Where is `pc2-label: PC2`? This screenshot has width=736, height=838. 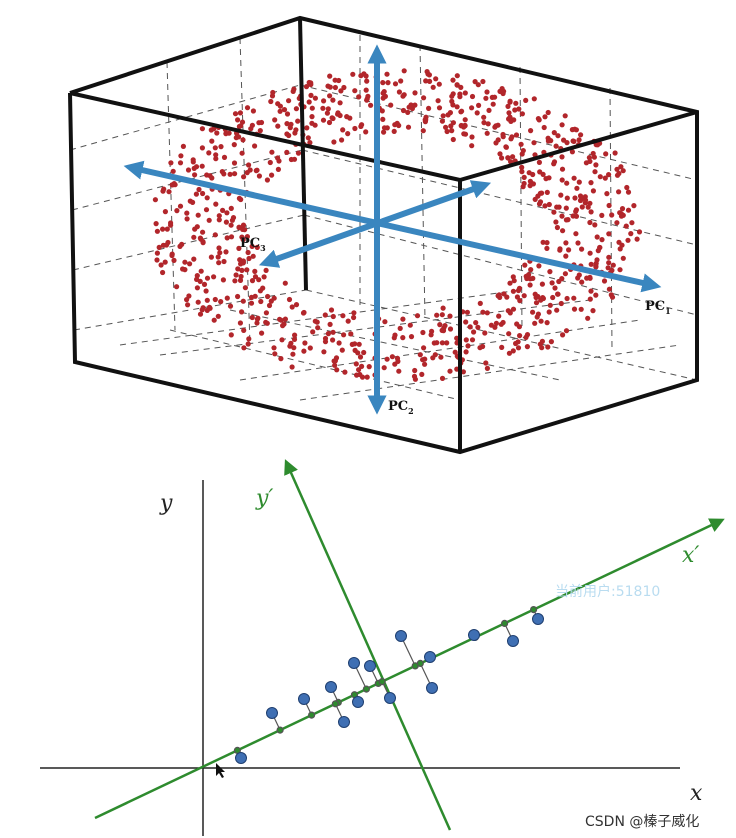 pc2-label: PC2 is located at coordinates (401, 407).